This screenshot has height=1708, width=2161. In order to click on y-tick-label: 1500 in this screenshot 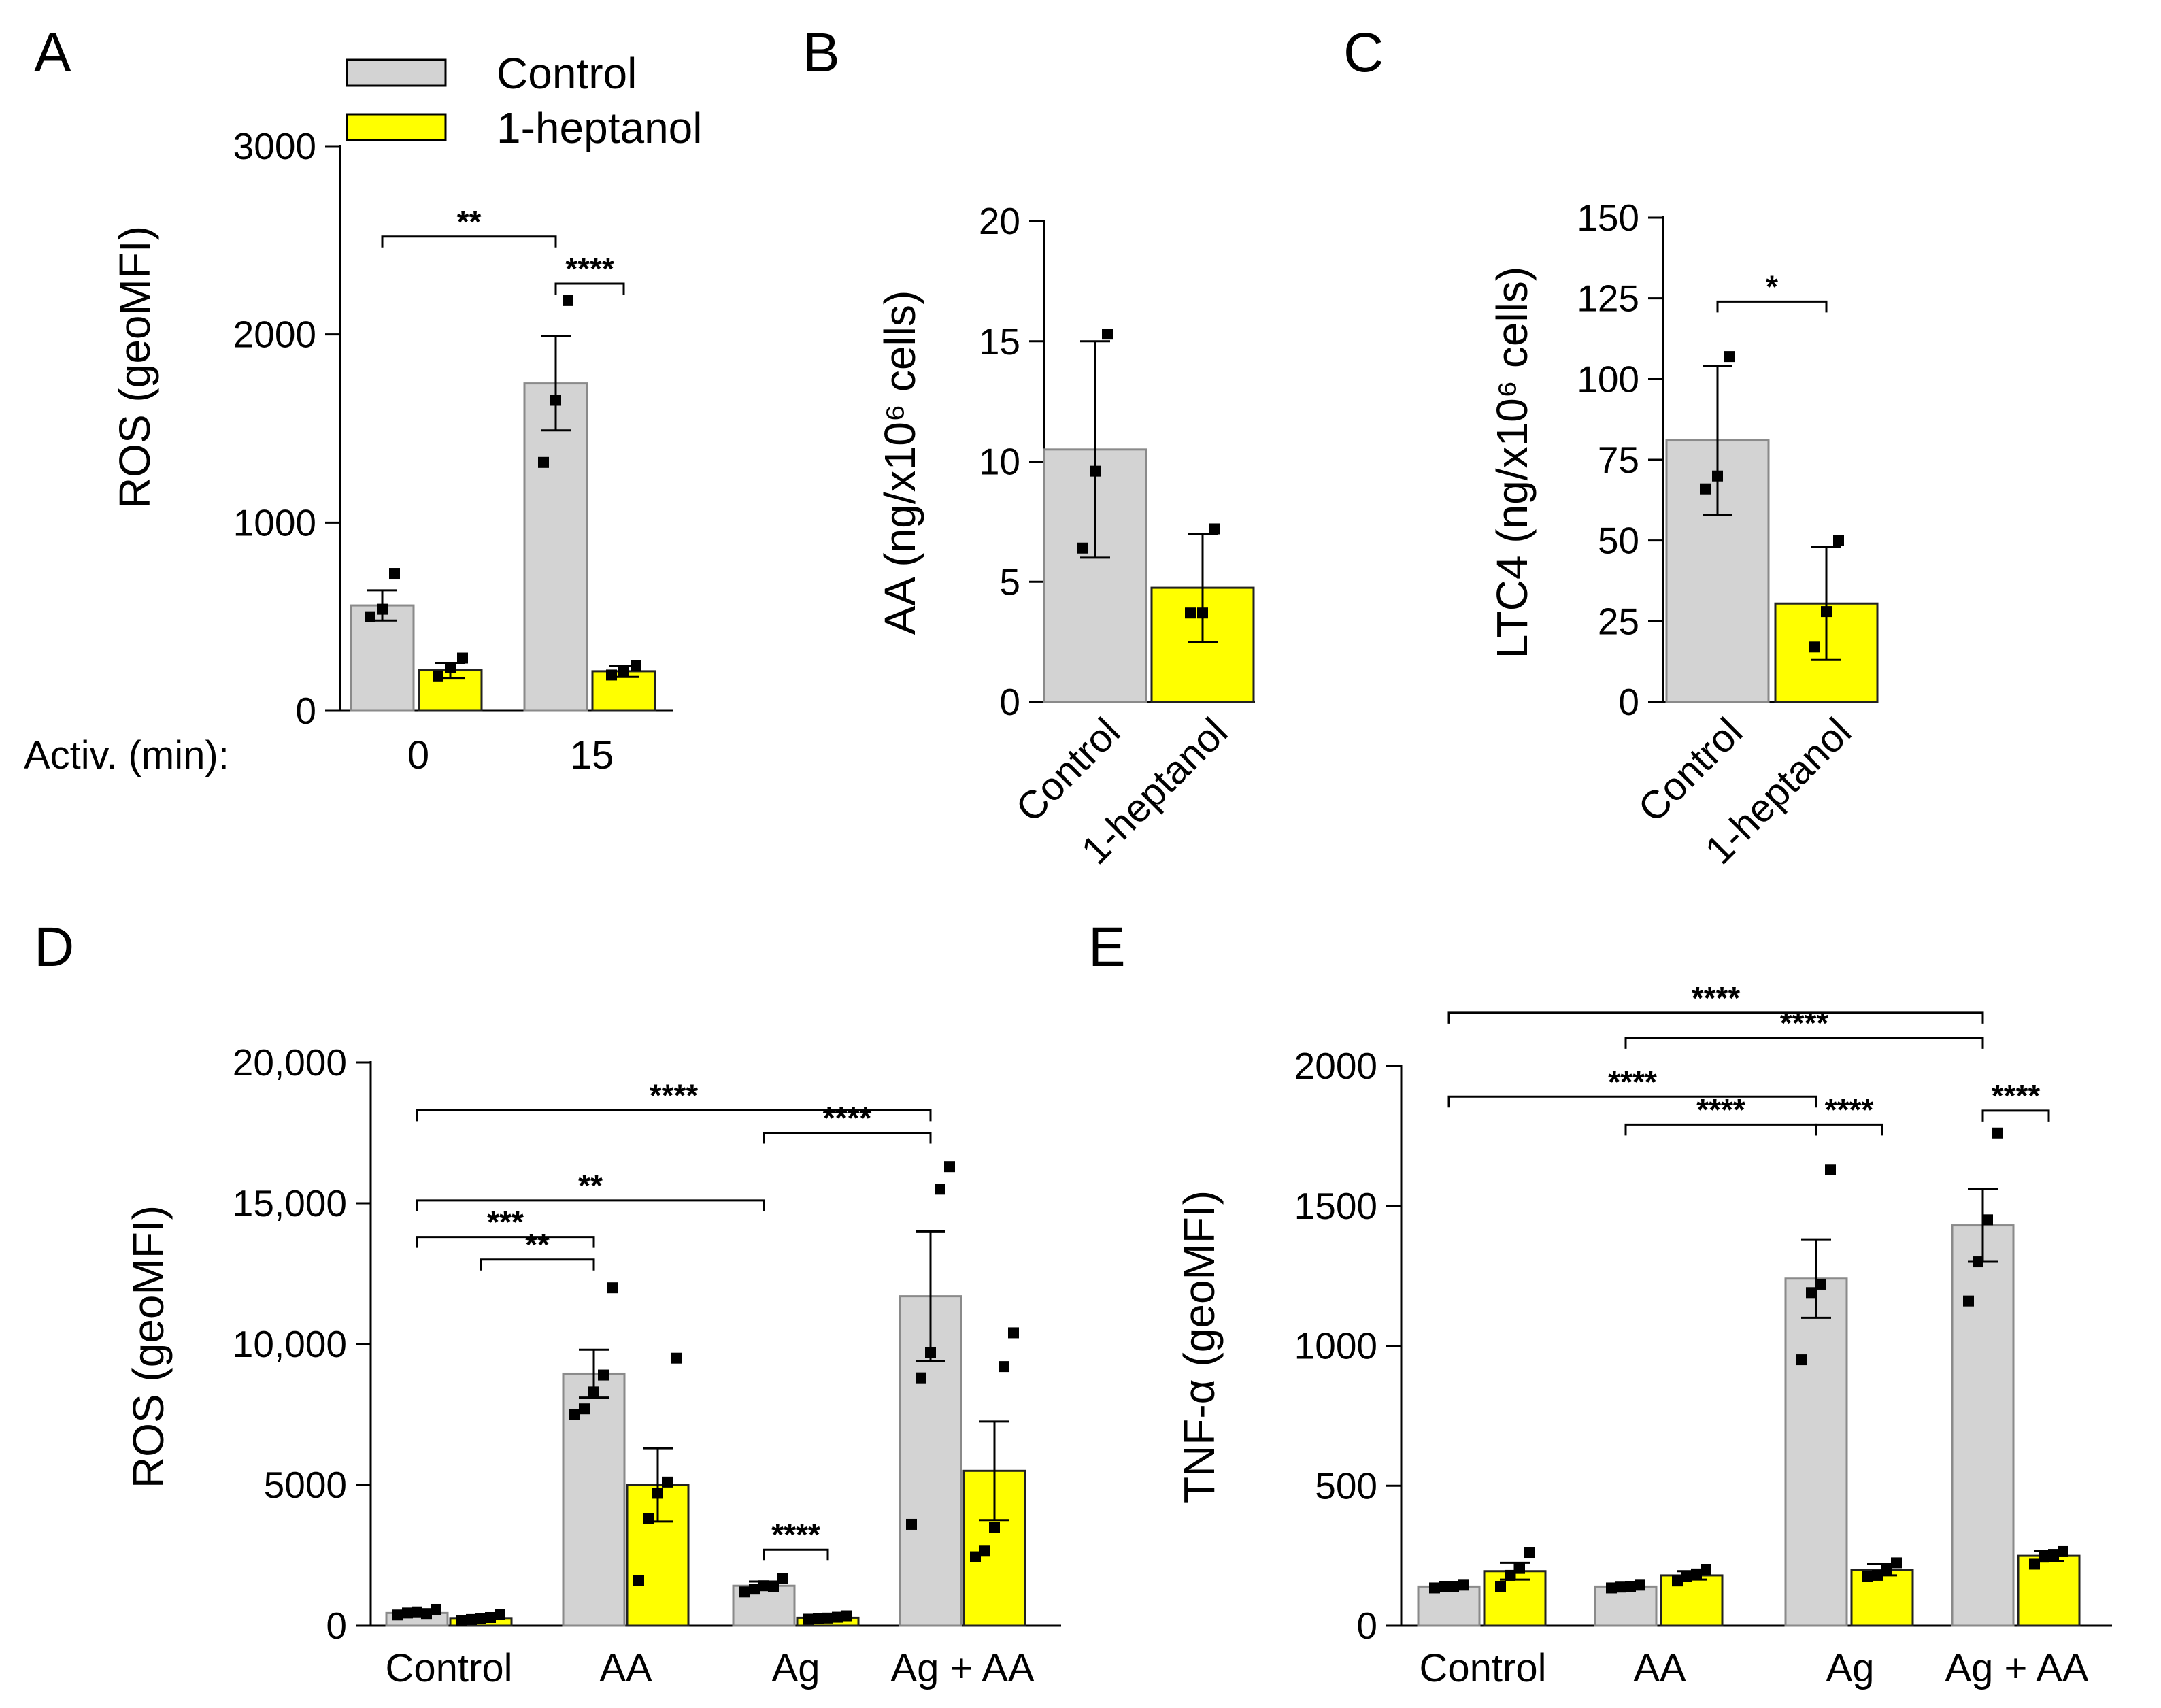, I will do `click(1335, 1206)`.